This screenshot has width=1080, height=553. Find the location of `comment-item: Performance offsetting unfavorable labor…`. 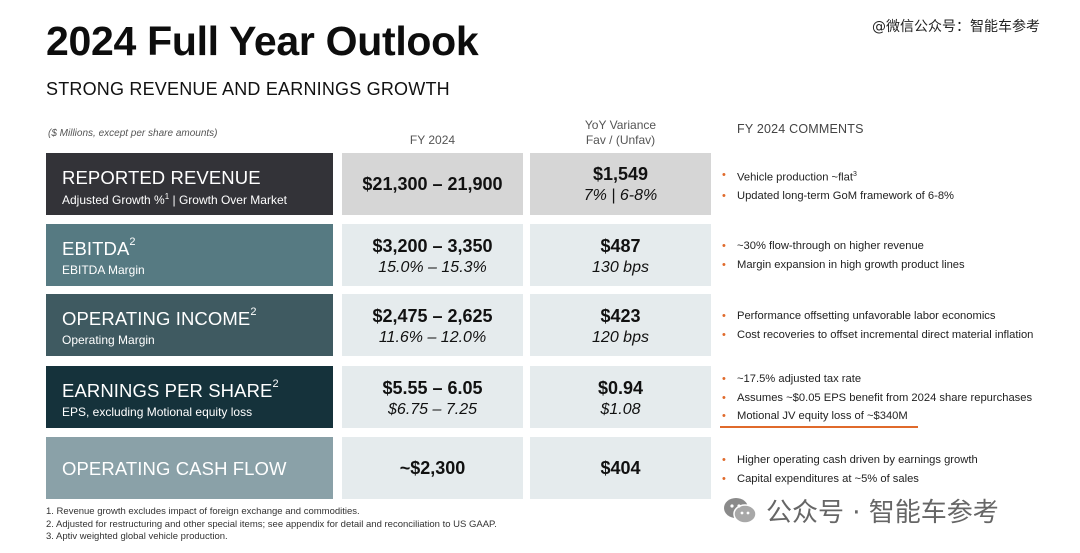

comment-item: Performance offsetting unfavorable labor… is located at coordinates (877, 316).